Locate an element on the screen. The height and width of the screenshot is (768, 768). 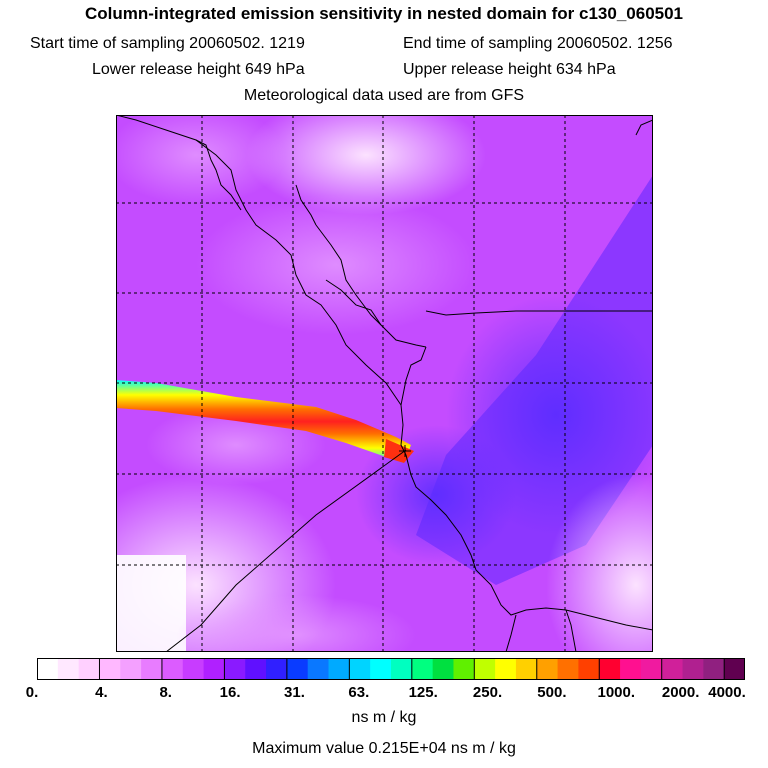
colorbar-tick-label: 1000. is located at coordinates (616, 692).